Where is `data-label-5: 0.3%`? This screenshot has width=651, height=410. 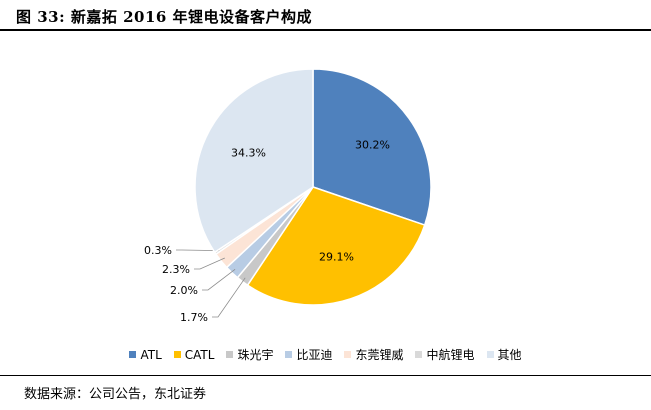
data-label-5: 0.3% is located at coordinates (158, 250).